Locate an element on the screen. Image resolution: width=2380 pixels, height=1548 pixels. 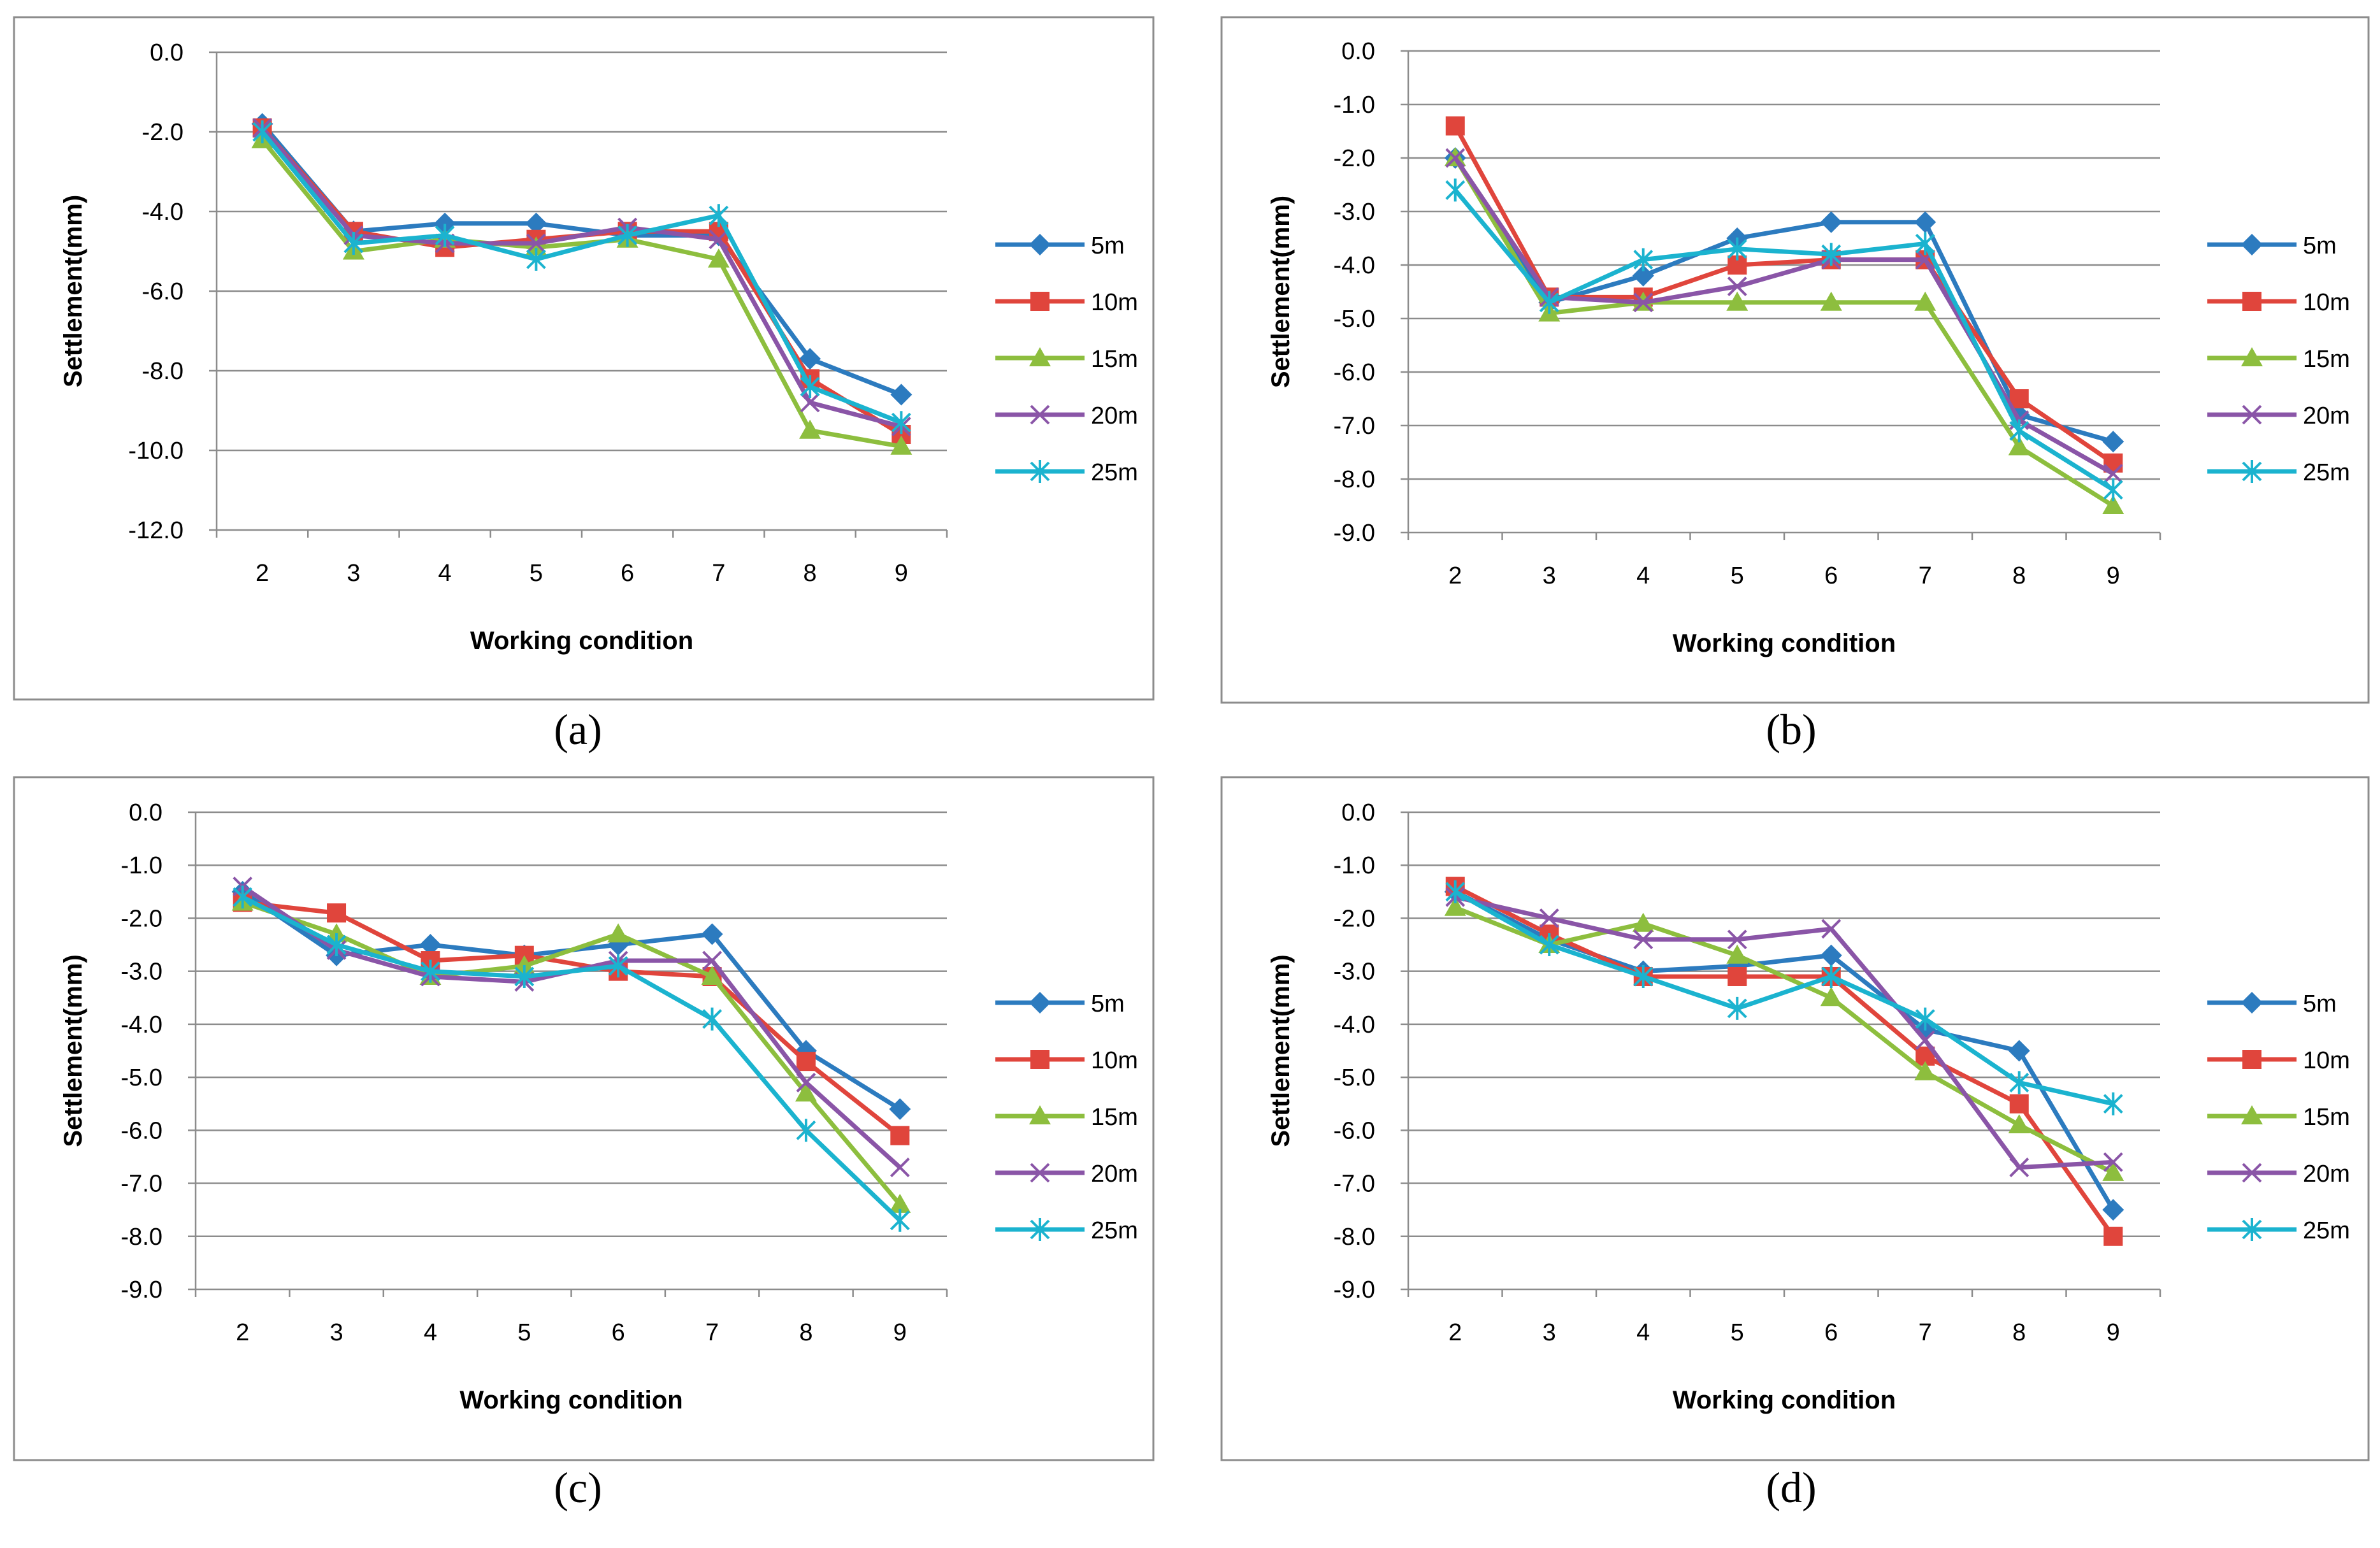
y-tick-label: -7.0 is located at coordinates (1354, 1184).